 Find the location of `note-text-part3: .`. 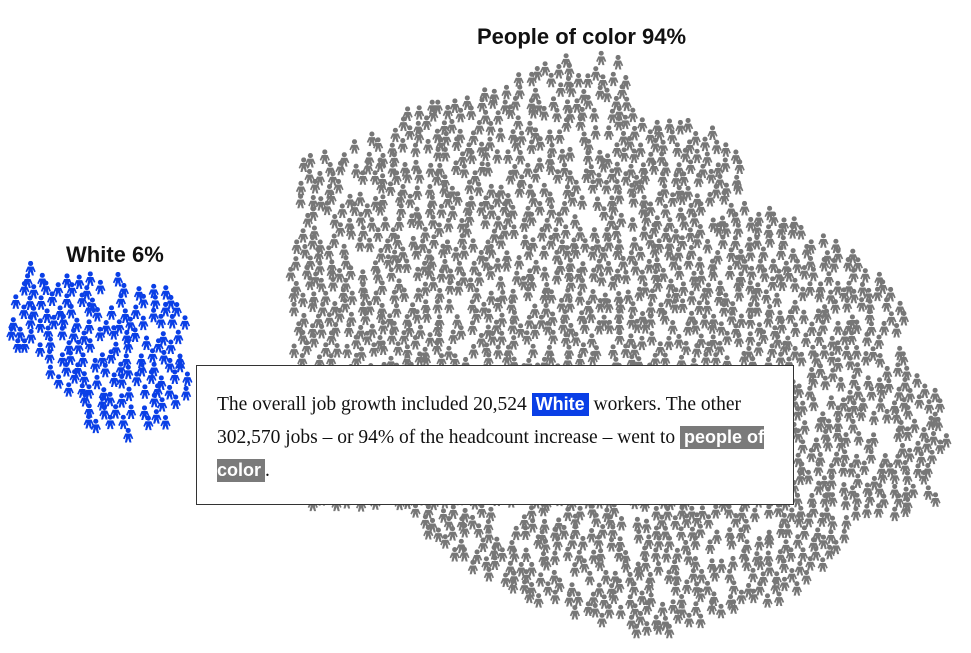

note-text-part3: . is located at coordinates (267, 470).